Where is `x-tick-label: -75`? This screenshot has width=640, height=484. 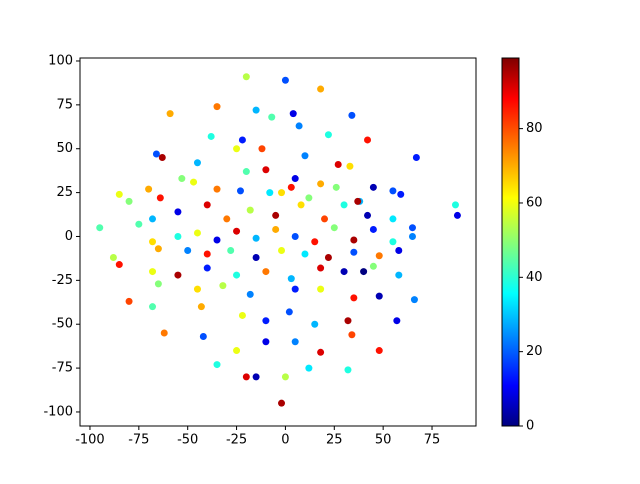
x-tick-label: -75 is located at coordinates (138, 440).